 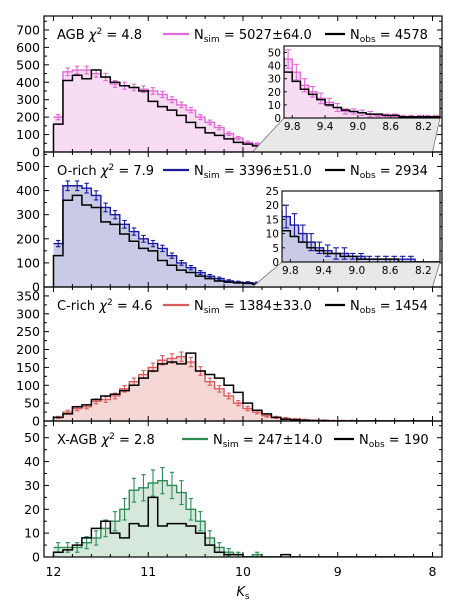 What do you see at coordinates (389, 307) in the screenshot?
I see `legend-obs-label: Nobs = 1454` at bounding box center [389, 307].